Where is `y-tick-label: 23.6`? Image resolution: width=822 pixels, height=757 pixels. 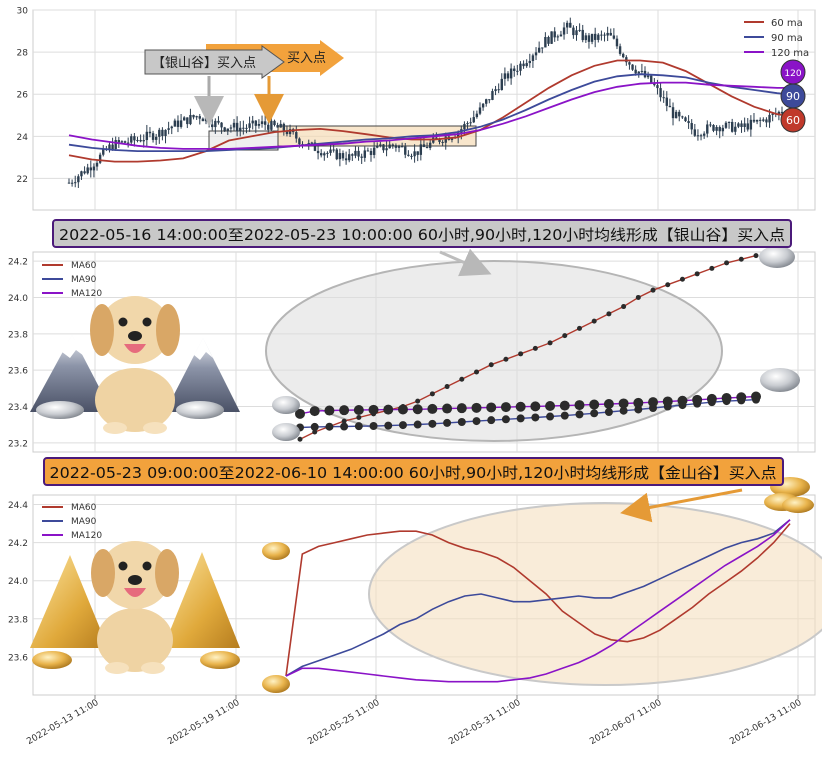
y-tick-label: 23.6 is located at coordinates (18, 372).